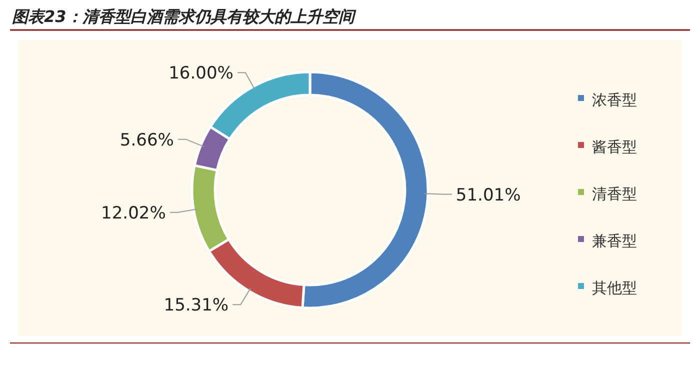  Describe the element at coordinates (147, 140) in the screenshot. I see `data-label: 5.66%` at that location.